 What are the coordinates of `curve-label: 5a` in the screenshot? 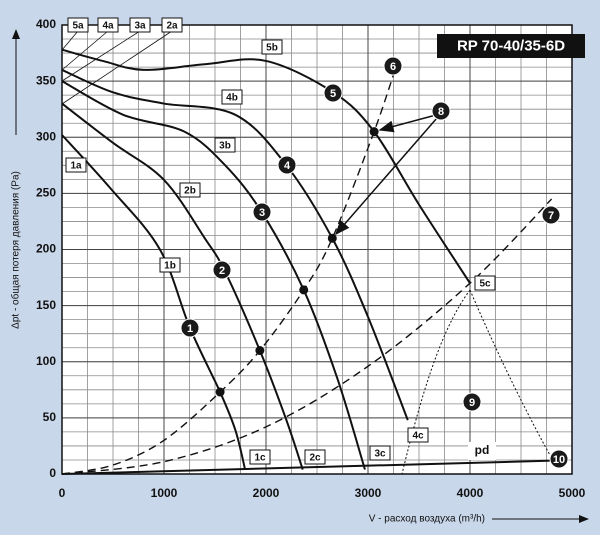 It's located at (78, 26).